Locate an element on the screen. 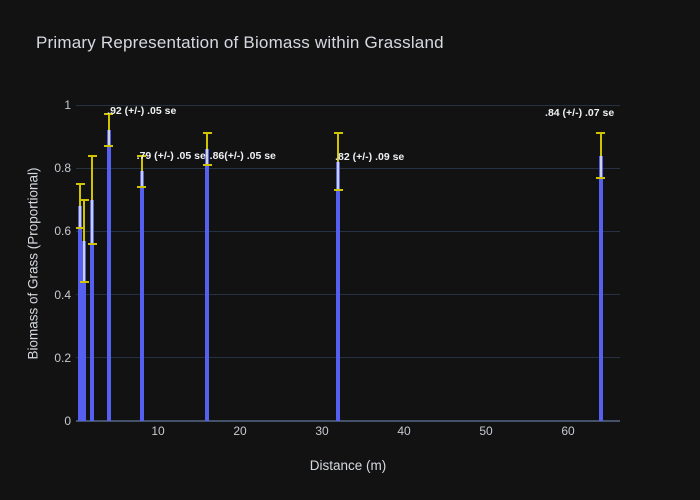  y-tick-label: 1 is located at coordinates (67, 105).